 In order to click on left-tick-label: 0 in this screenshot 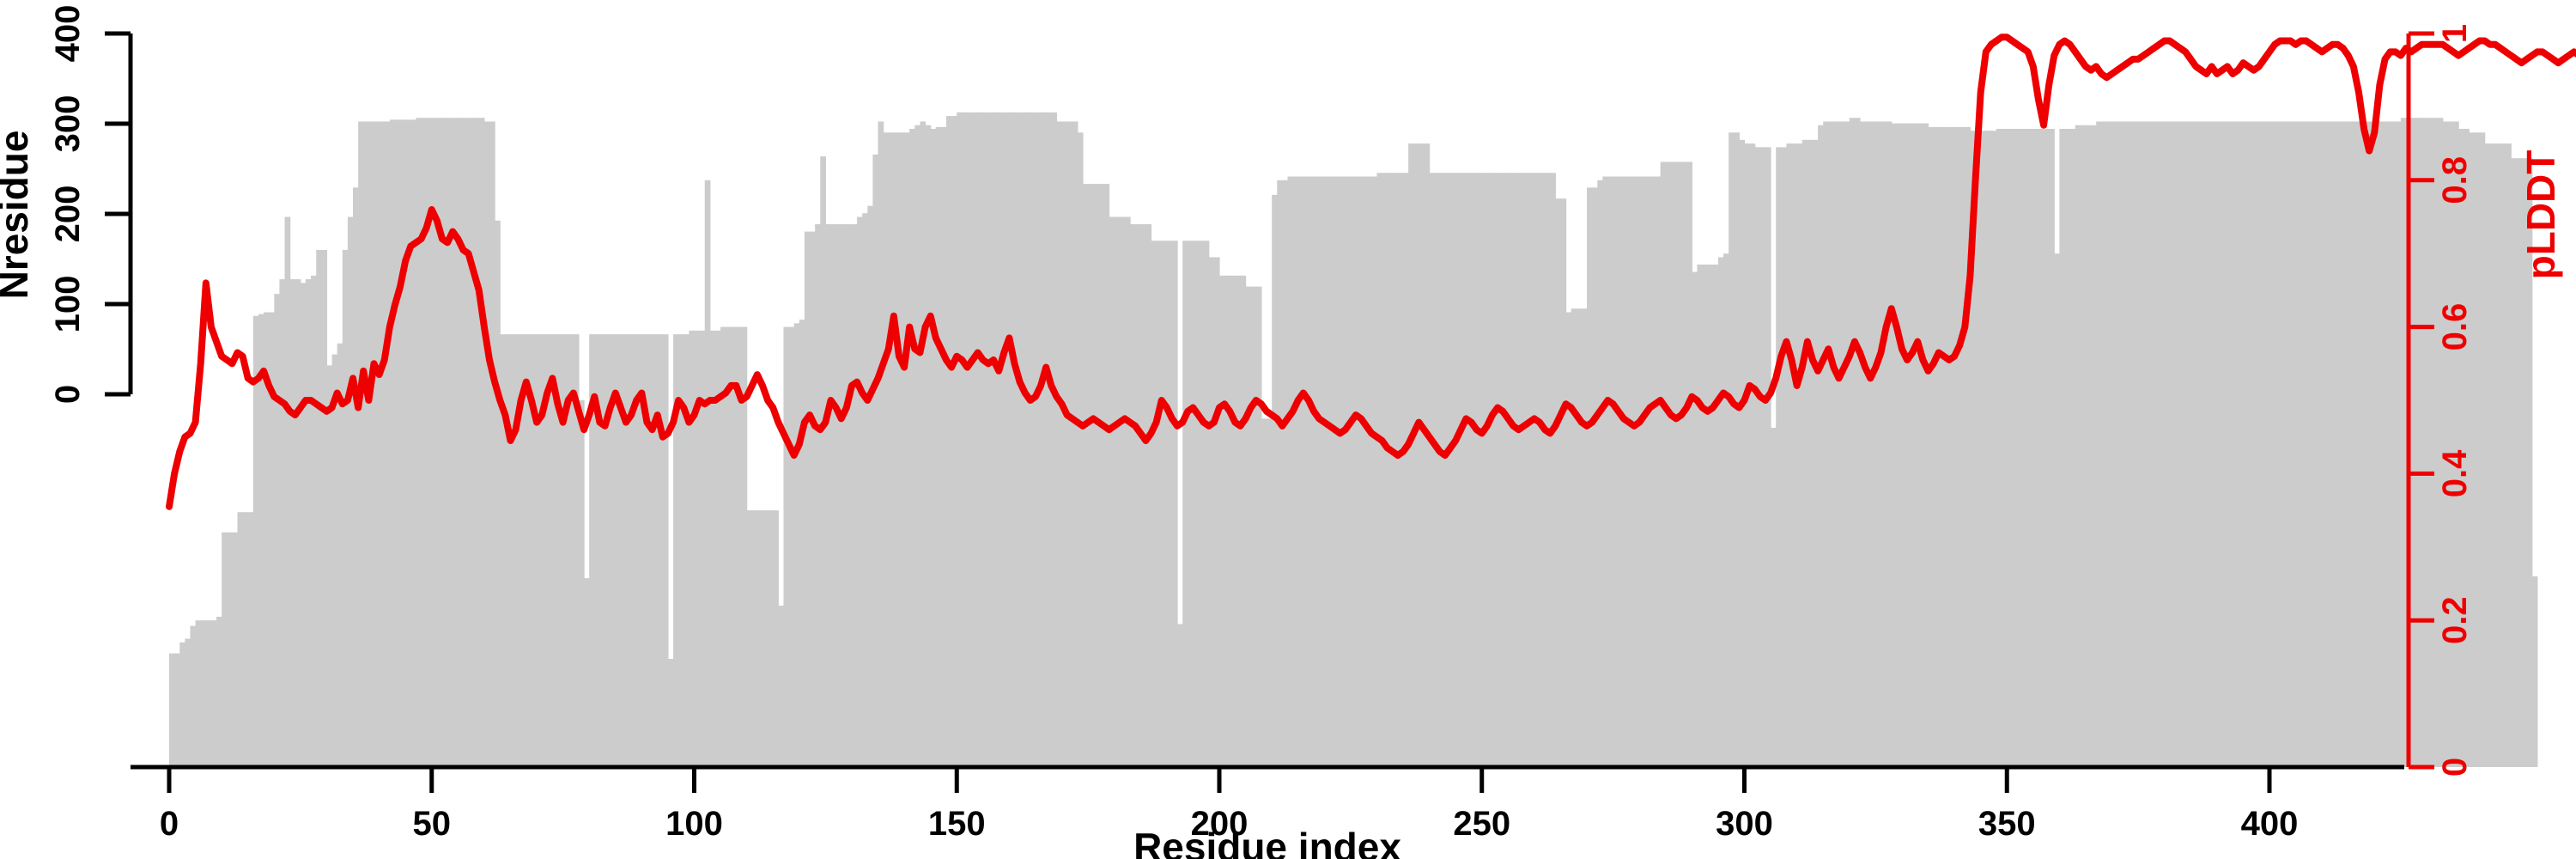, I will do `click(68, 394)`.